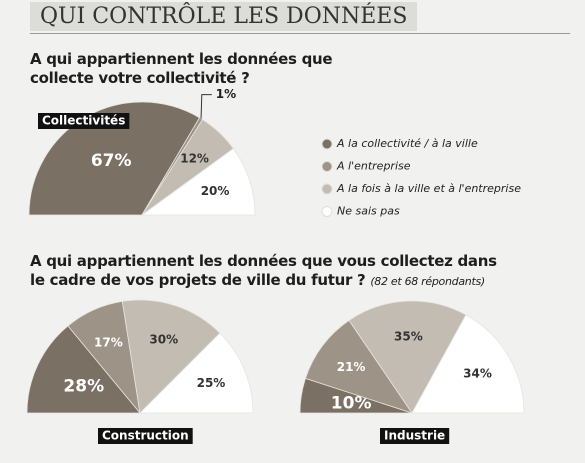  What do you see at coordinates (300, 33) in the screenshot?
I see `rule` at bounding box center [300, 33].